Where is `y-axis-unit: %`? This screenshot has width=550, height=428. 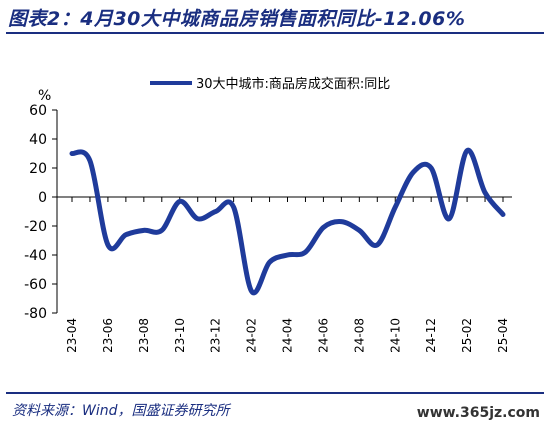 y-axis-unit: % is located at coordinates (44, 96).